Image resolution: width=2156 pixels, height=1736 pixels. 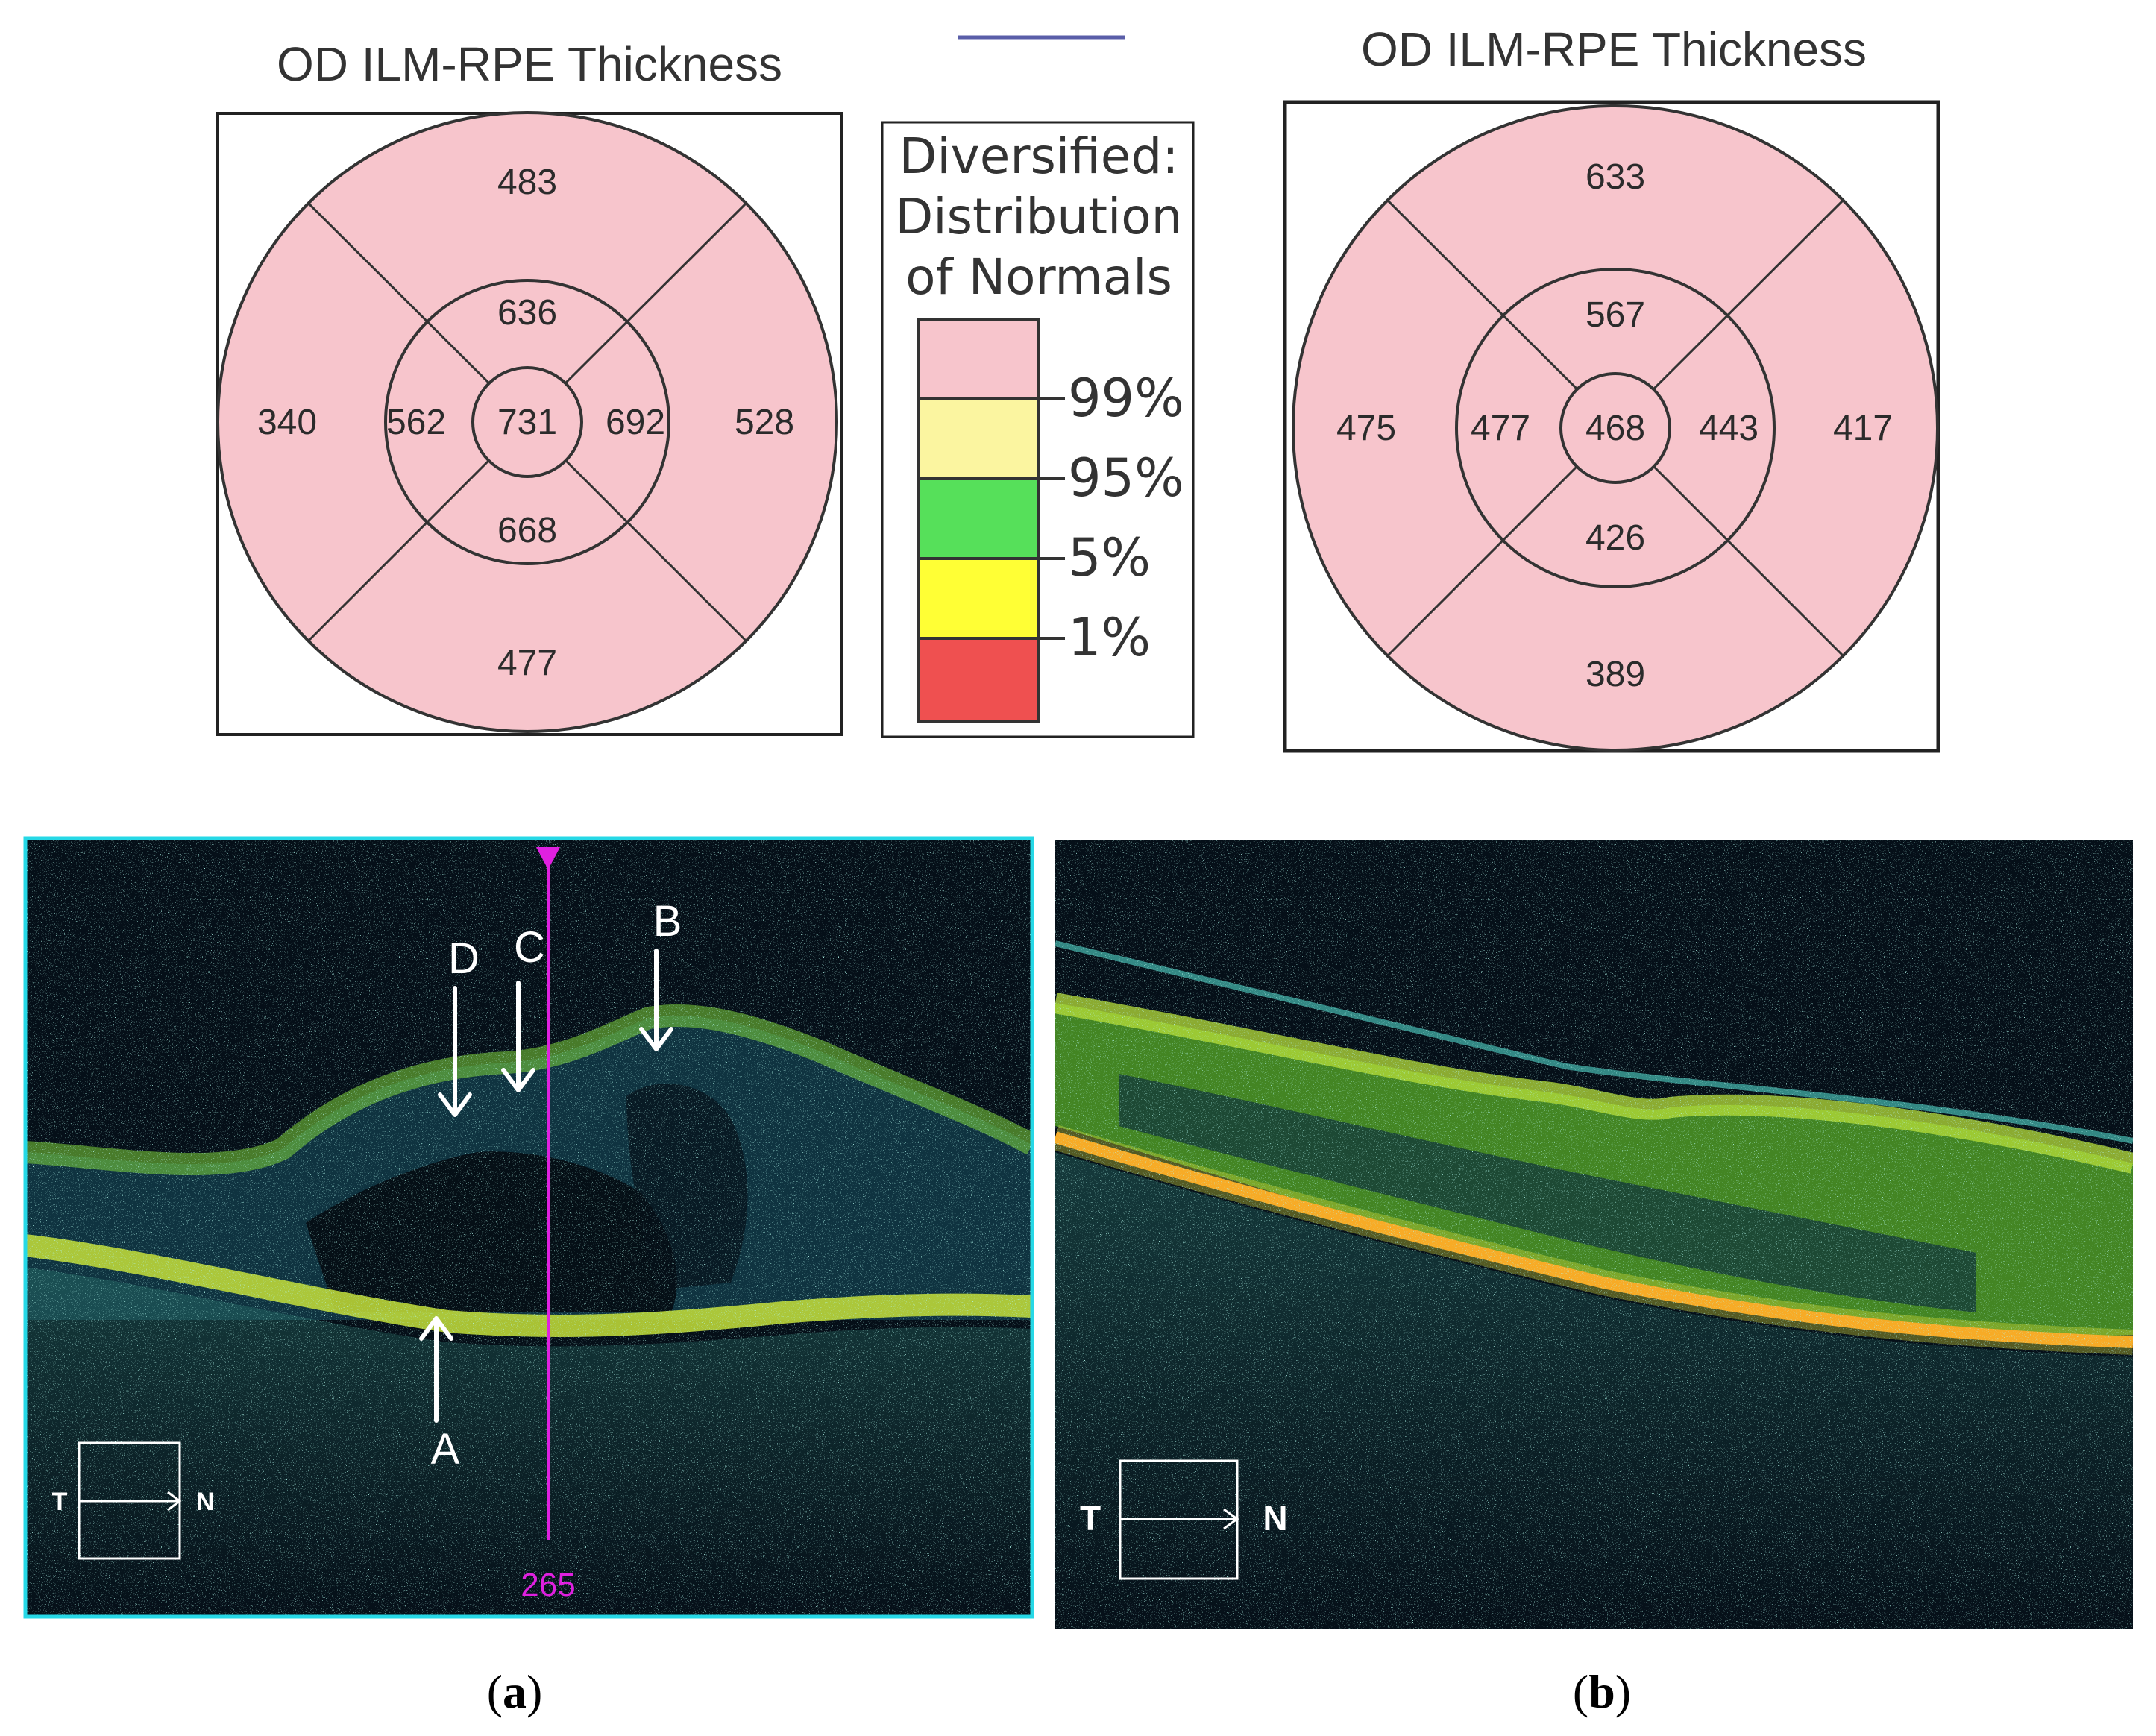 What do you see at coordinates (1615, 315) in the screenshot?
I see `sector-inner-superior: 567` at bounding box center [1615, 315].